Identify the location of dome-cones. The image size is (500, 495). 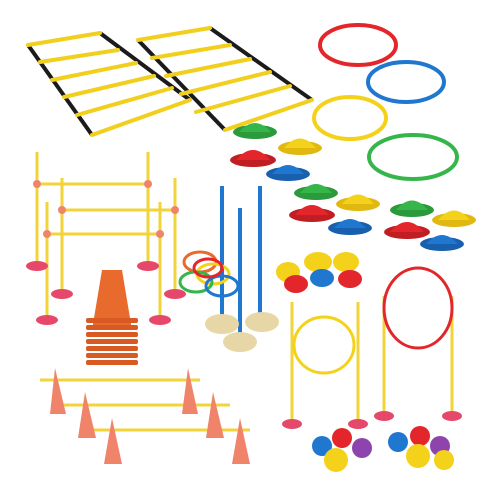
(353, 187).